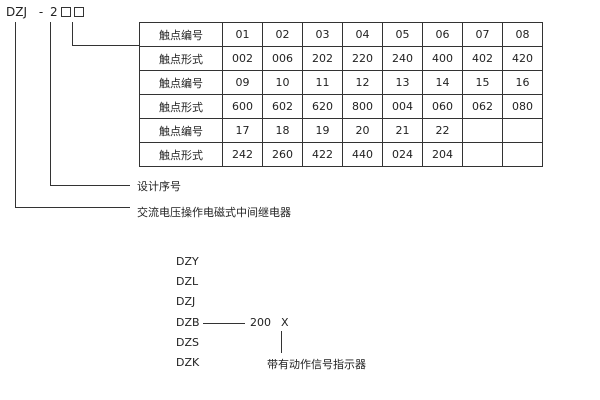 This screenshot has width=600, height=400. What do you see at coordinates (522, 82) in the screenshot?
I see `table-cell: 16` at bounding box center [522, 82].